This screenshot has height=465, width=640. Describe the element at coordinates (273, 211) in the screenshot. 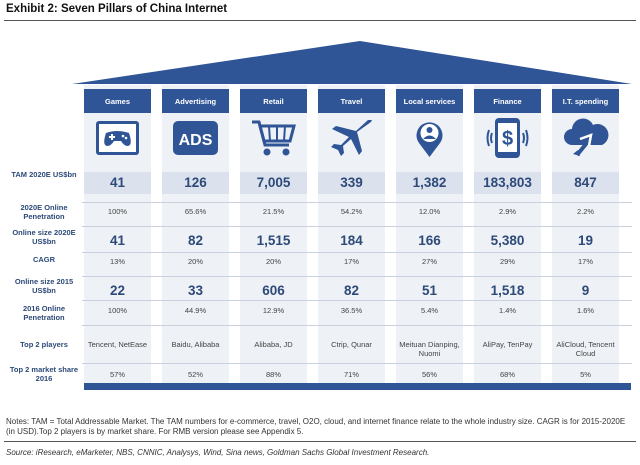

I see `metric-cell: 21.5%` at that location.